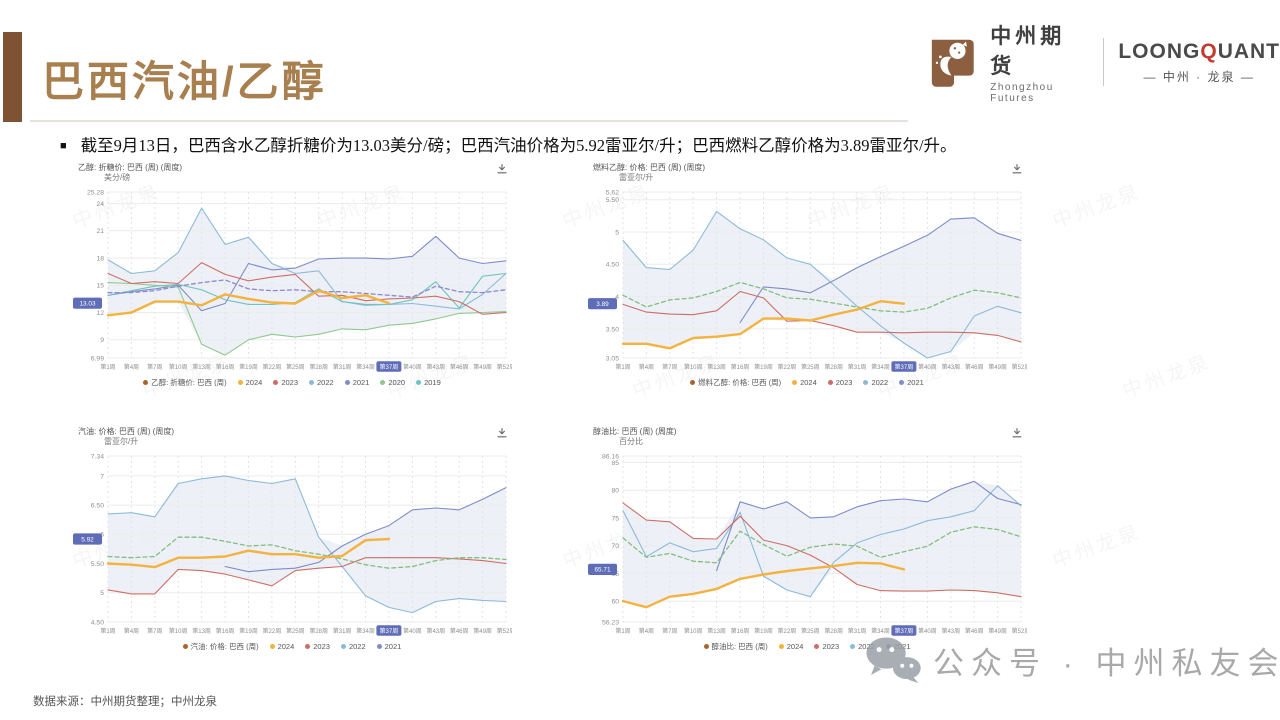 This screenshot has width=1280, height=720. What do you see at coordinates (102, 340) in the screenshot?
I see `svg-text: 9` at bounding box center [102, 340].